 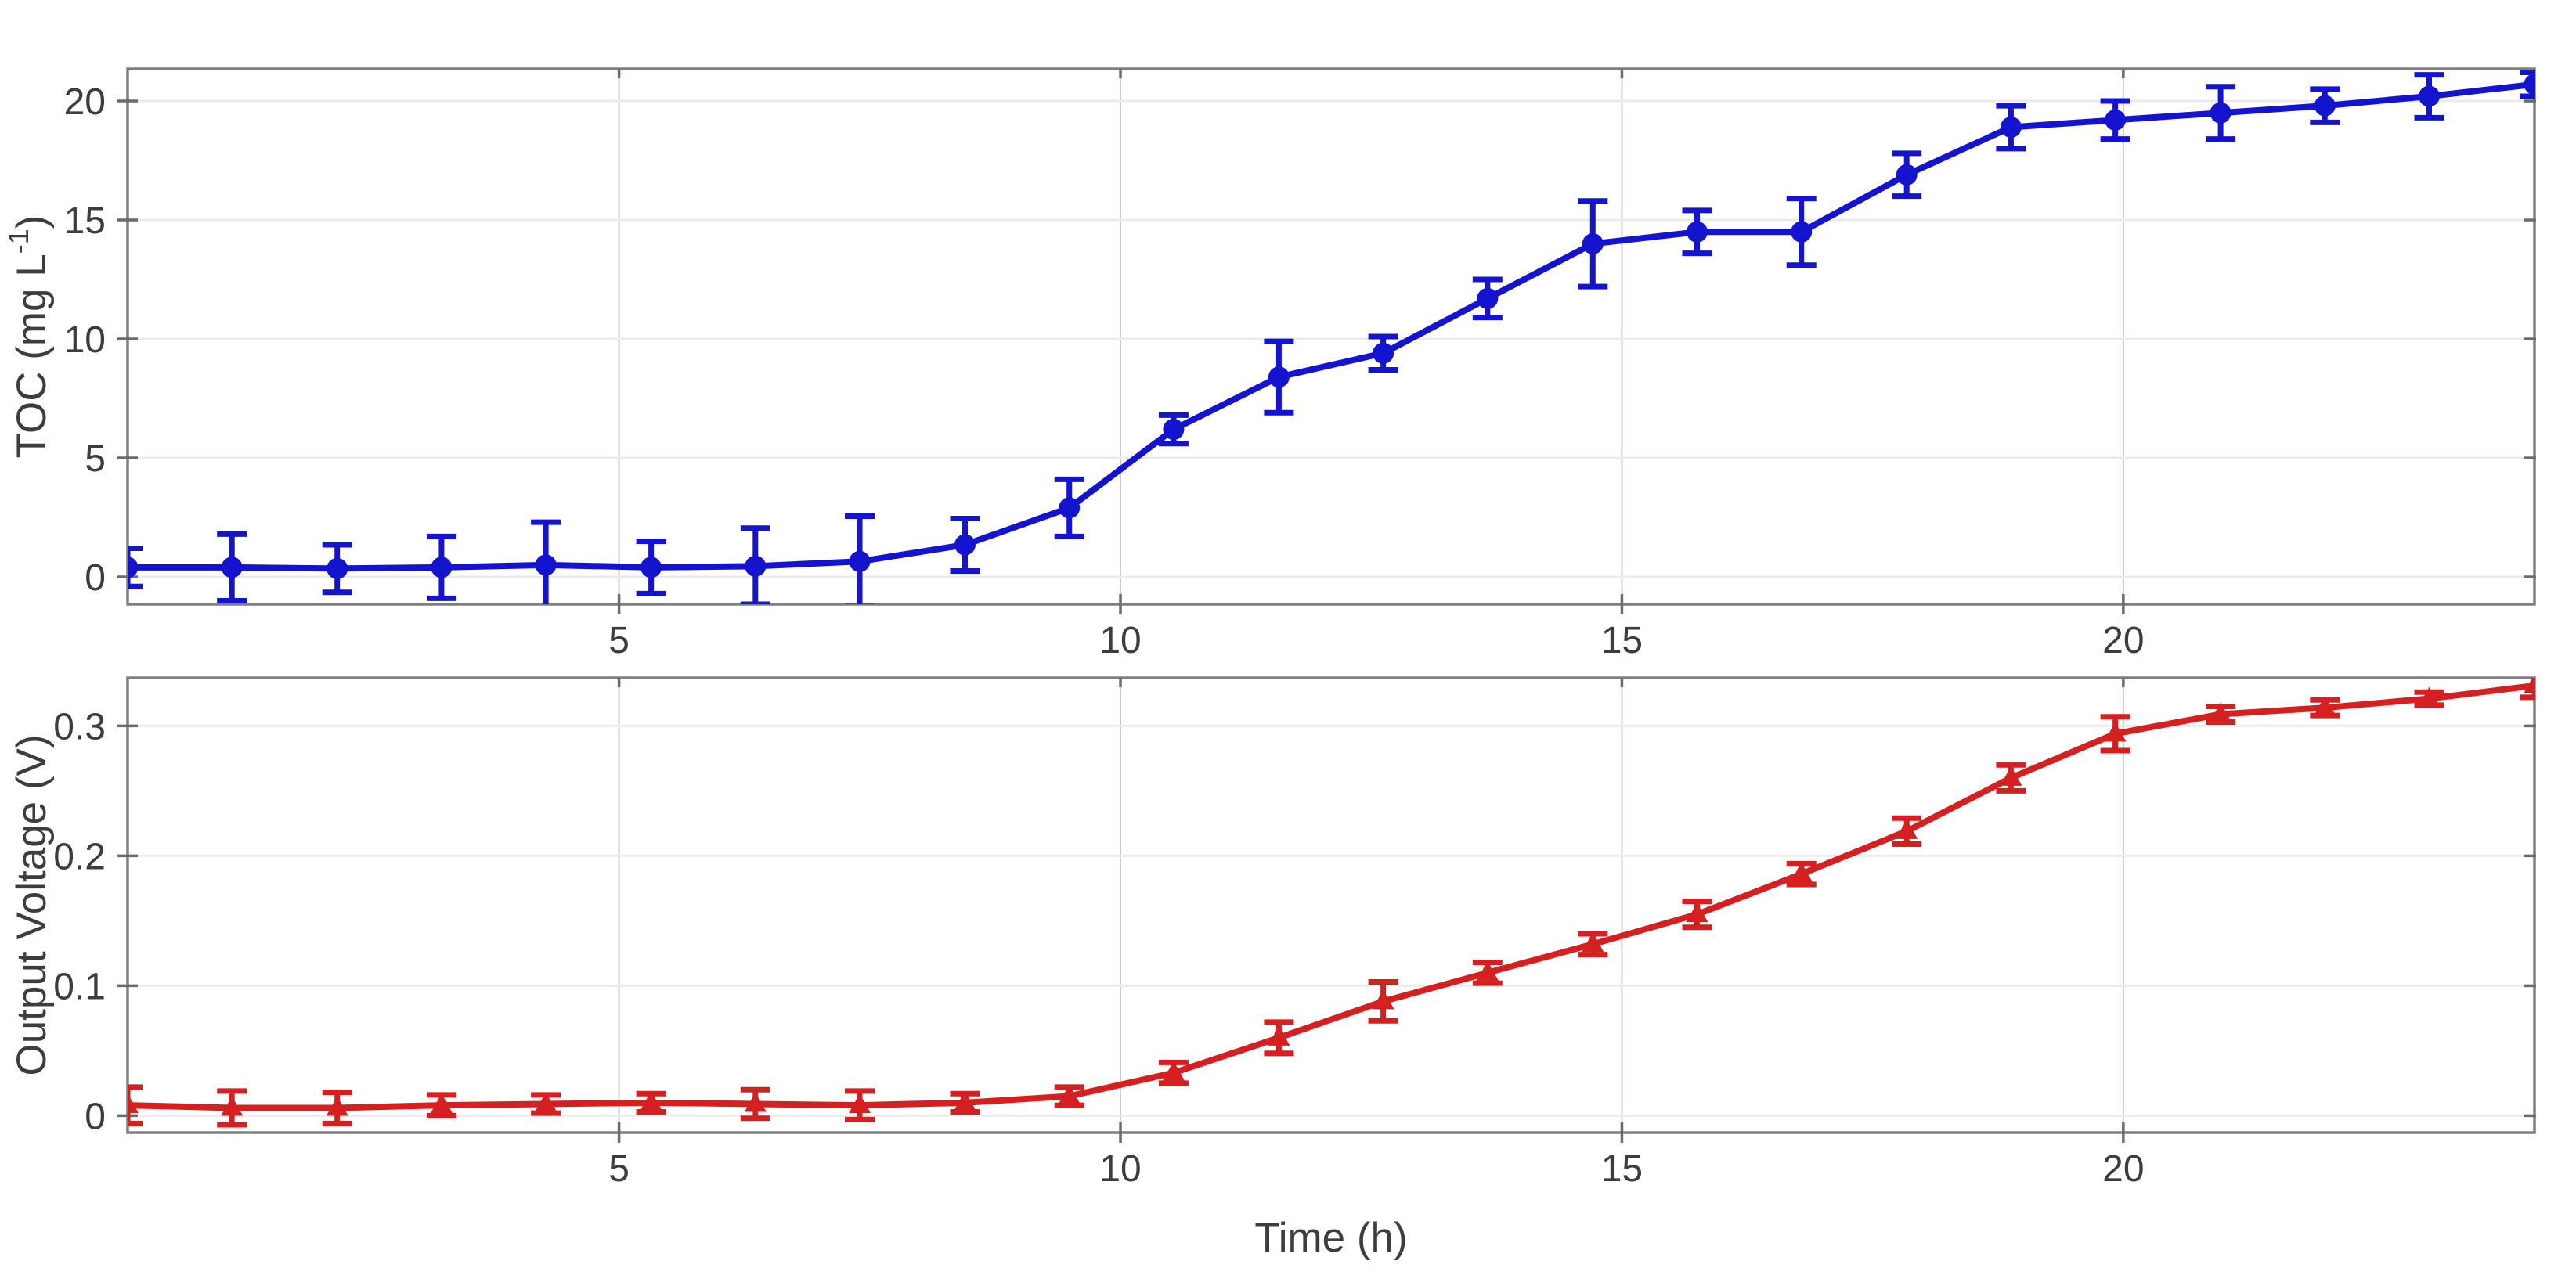 I want to click on toc-xtick-label: 15, so click(x=1622, y=640).